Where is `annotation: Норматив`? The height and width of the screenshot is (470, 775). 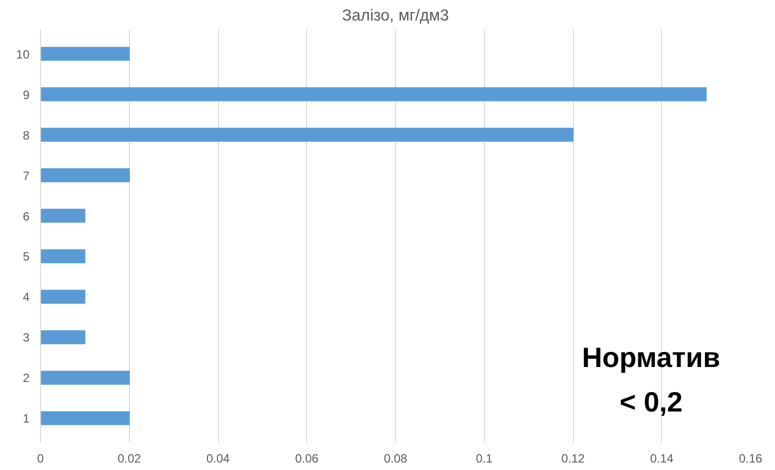
annotation: Норматив is located at coordinates (651, 357).